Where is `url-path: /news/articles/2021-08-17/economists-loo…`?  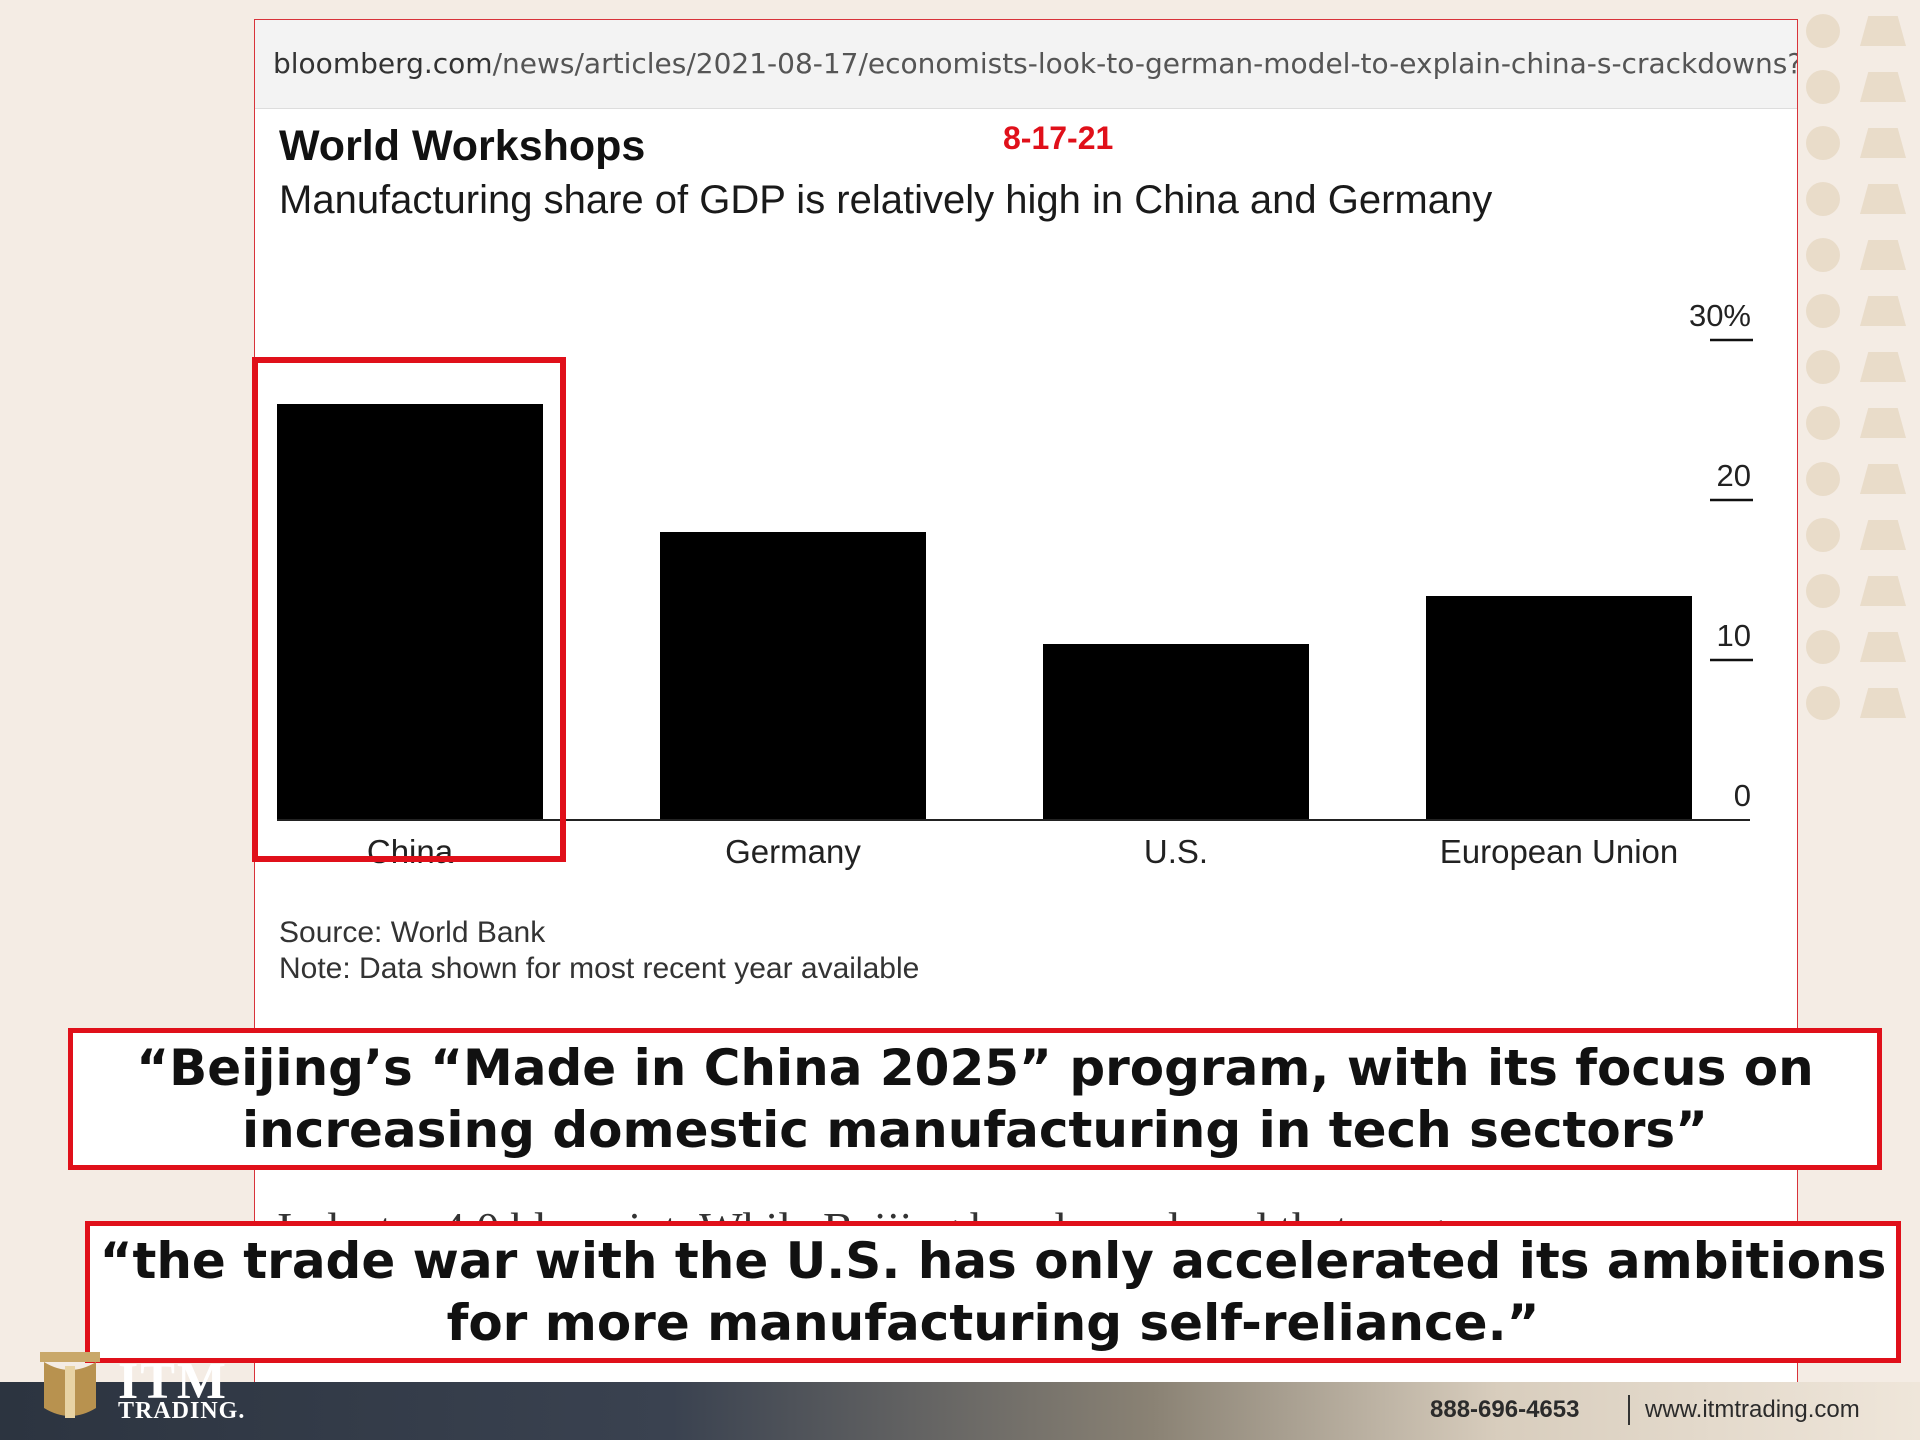 url-path: /news/articles/2021-08-17/economists-loo… is located at coordinates (1144, 63).